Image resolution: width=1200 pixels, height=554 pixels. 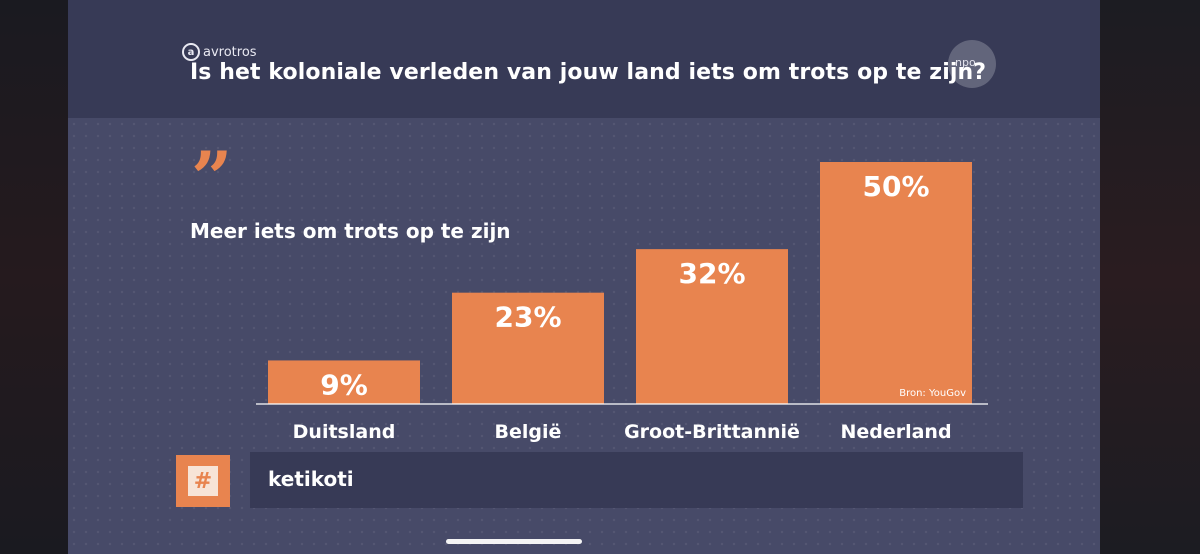 I want to click on bar-duitsland, so click(x=344, y=382).